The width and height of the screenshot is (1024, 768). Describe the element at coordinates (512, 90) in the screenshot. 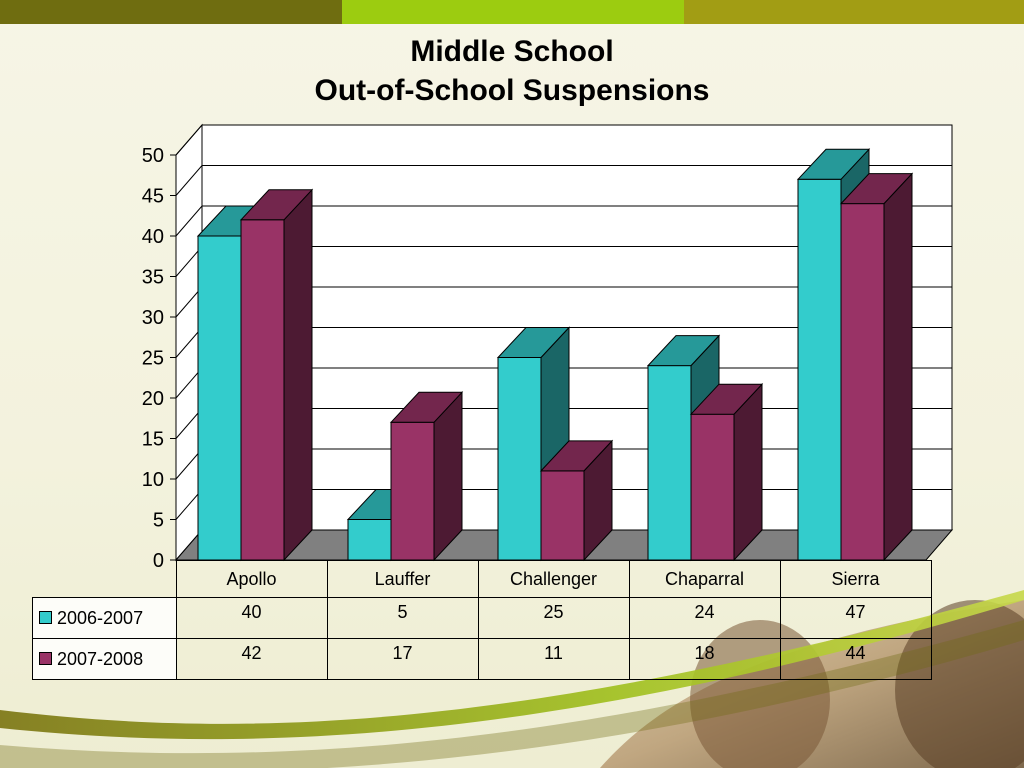

I see `chart-subtitle: Out-of-School Suspensions` at that location.